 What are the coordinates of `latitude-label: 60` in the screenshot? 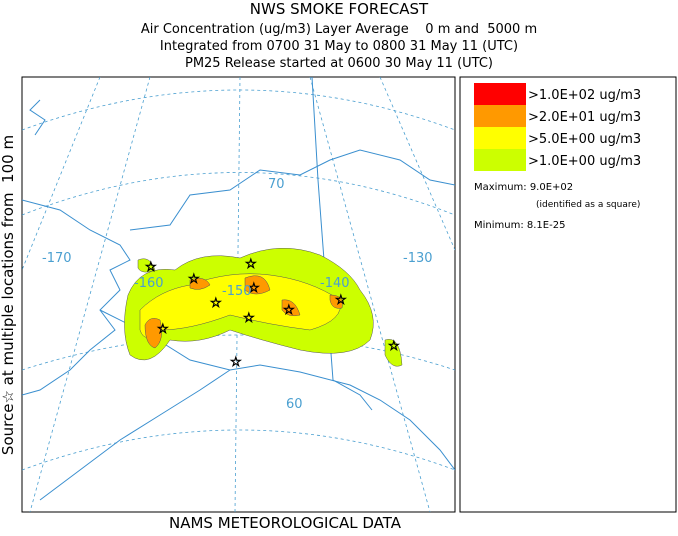 It's located at (294, 404).